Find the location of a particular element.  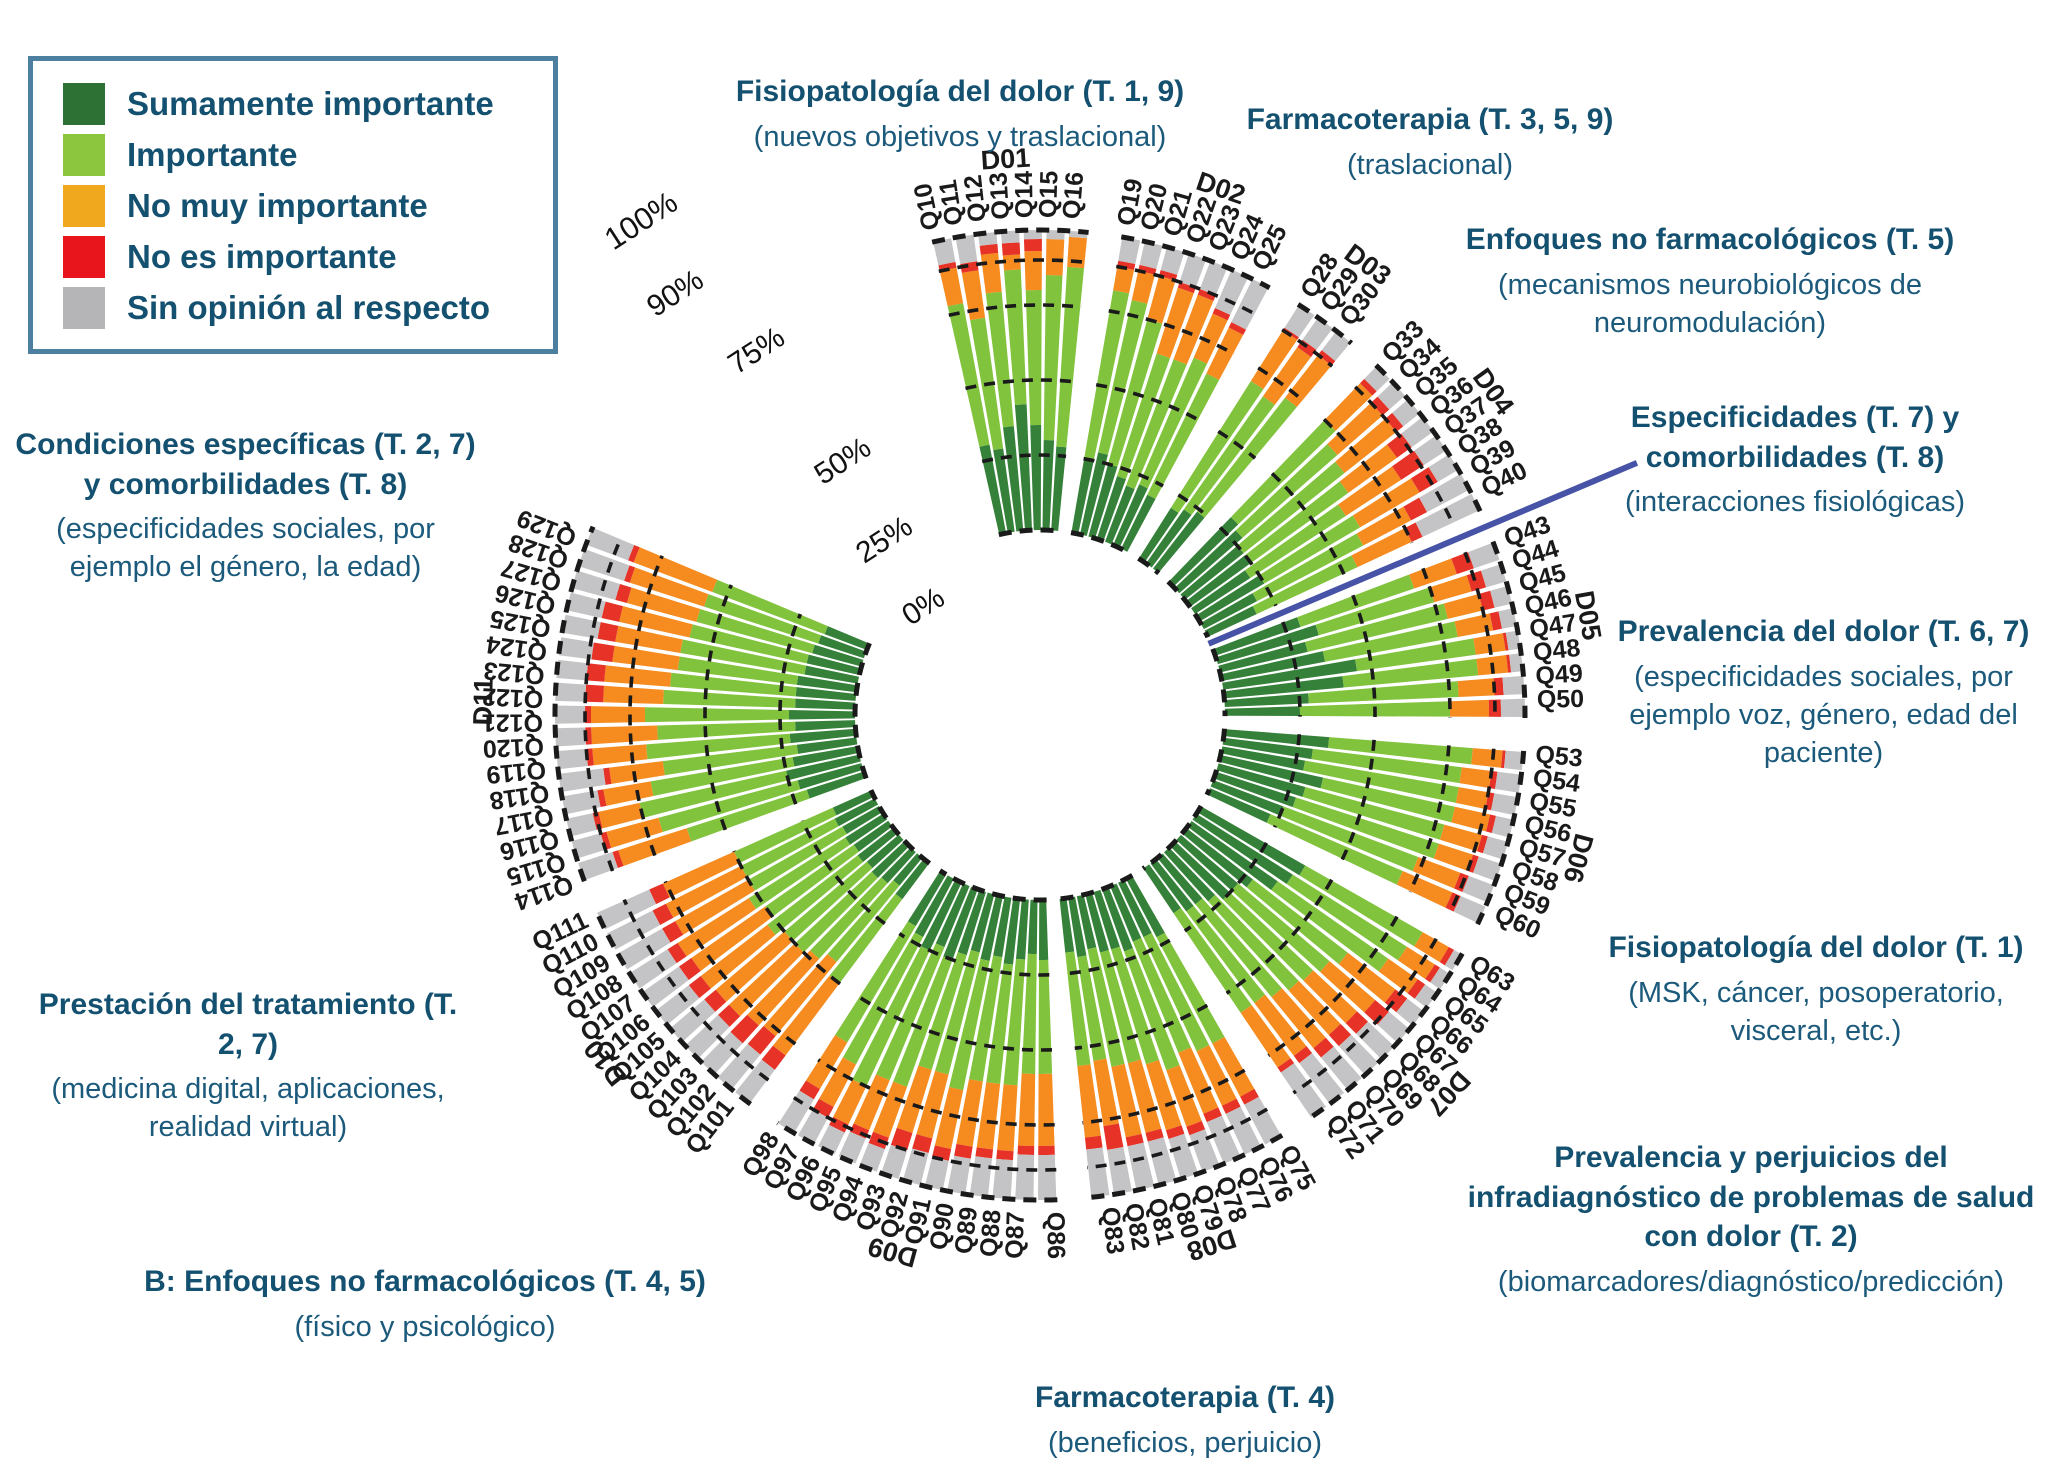

bar-Q94 is located at coordinates (918, 1029).